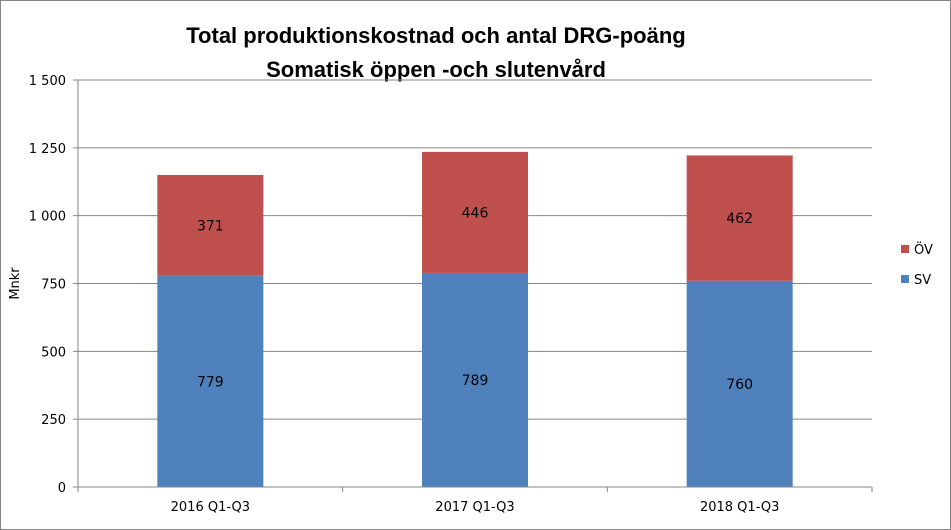 Image resolution: width=951 pixels, height=530 pixels. What do you see at coordinates (436, 69) in the screenshot?
I see `chart-subtitle: Somatisk öppen -och slutenvård` at bounding box center [436, 69].